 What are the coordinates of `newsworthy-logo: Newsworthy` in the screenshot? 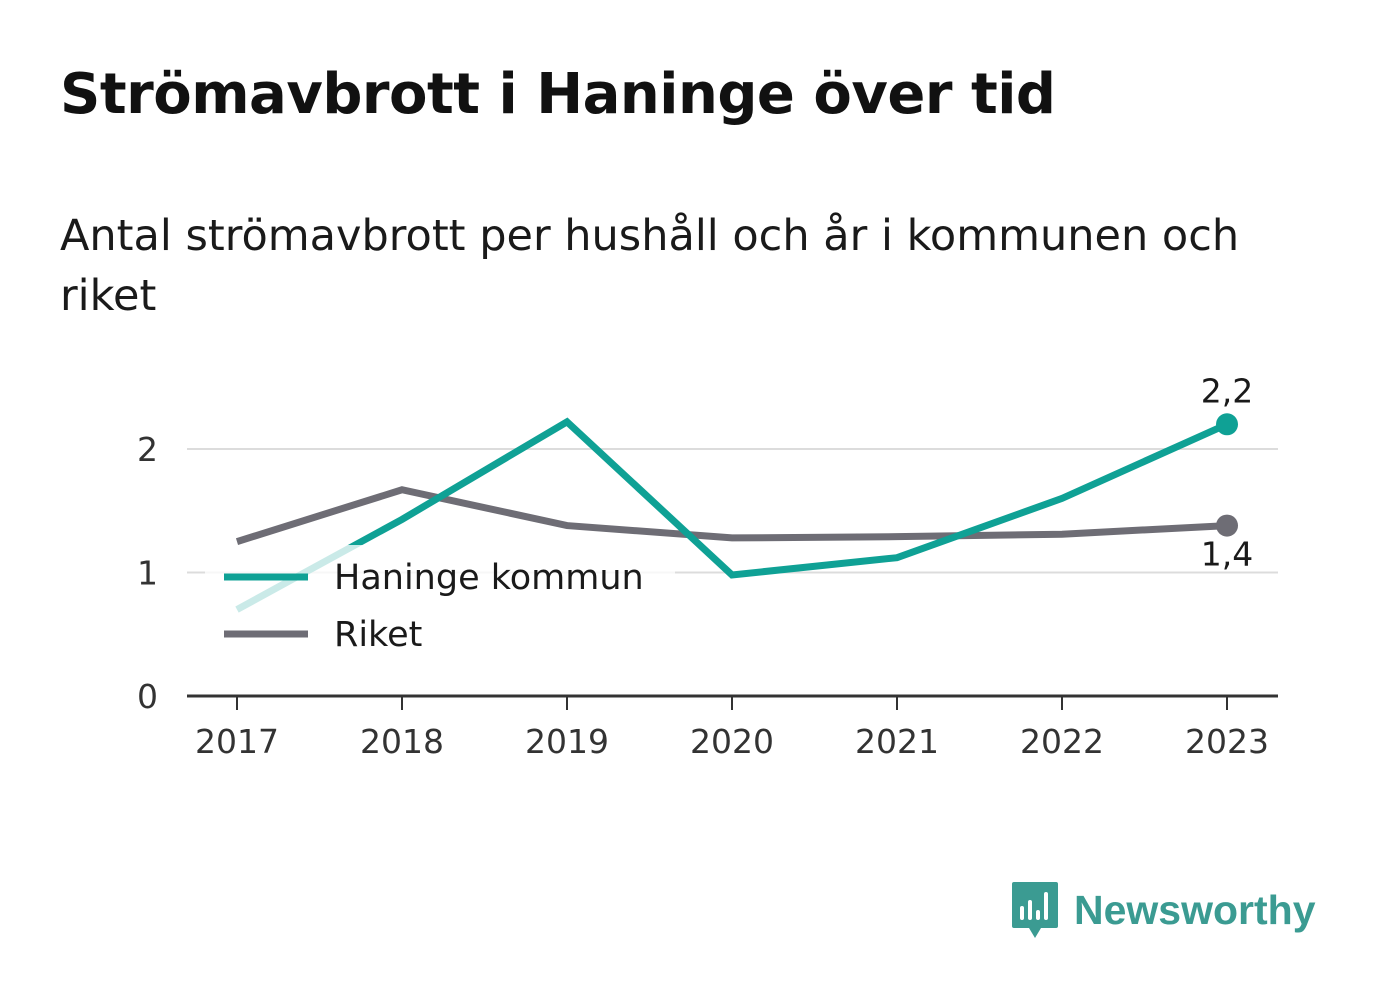 It's located at (1163, 910).